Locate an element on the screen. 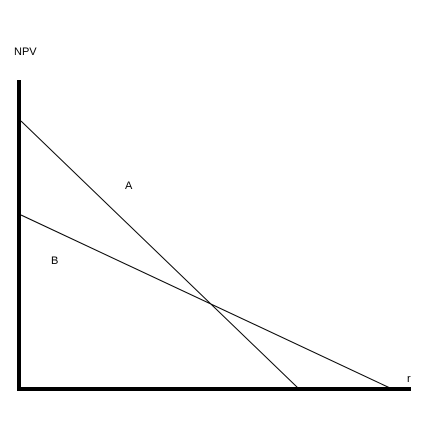  line-b-label: B is located at coordinates (54, 261).